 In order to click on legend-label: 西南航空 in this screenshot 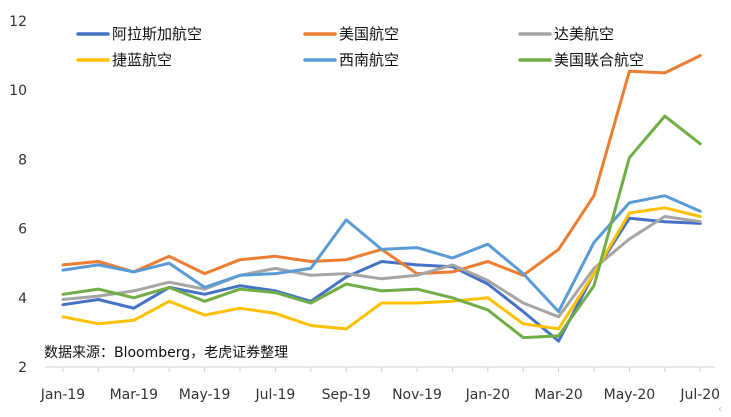, I will do `click(369, 60)`.